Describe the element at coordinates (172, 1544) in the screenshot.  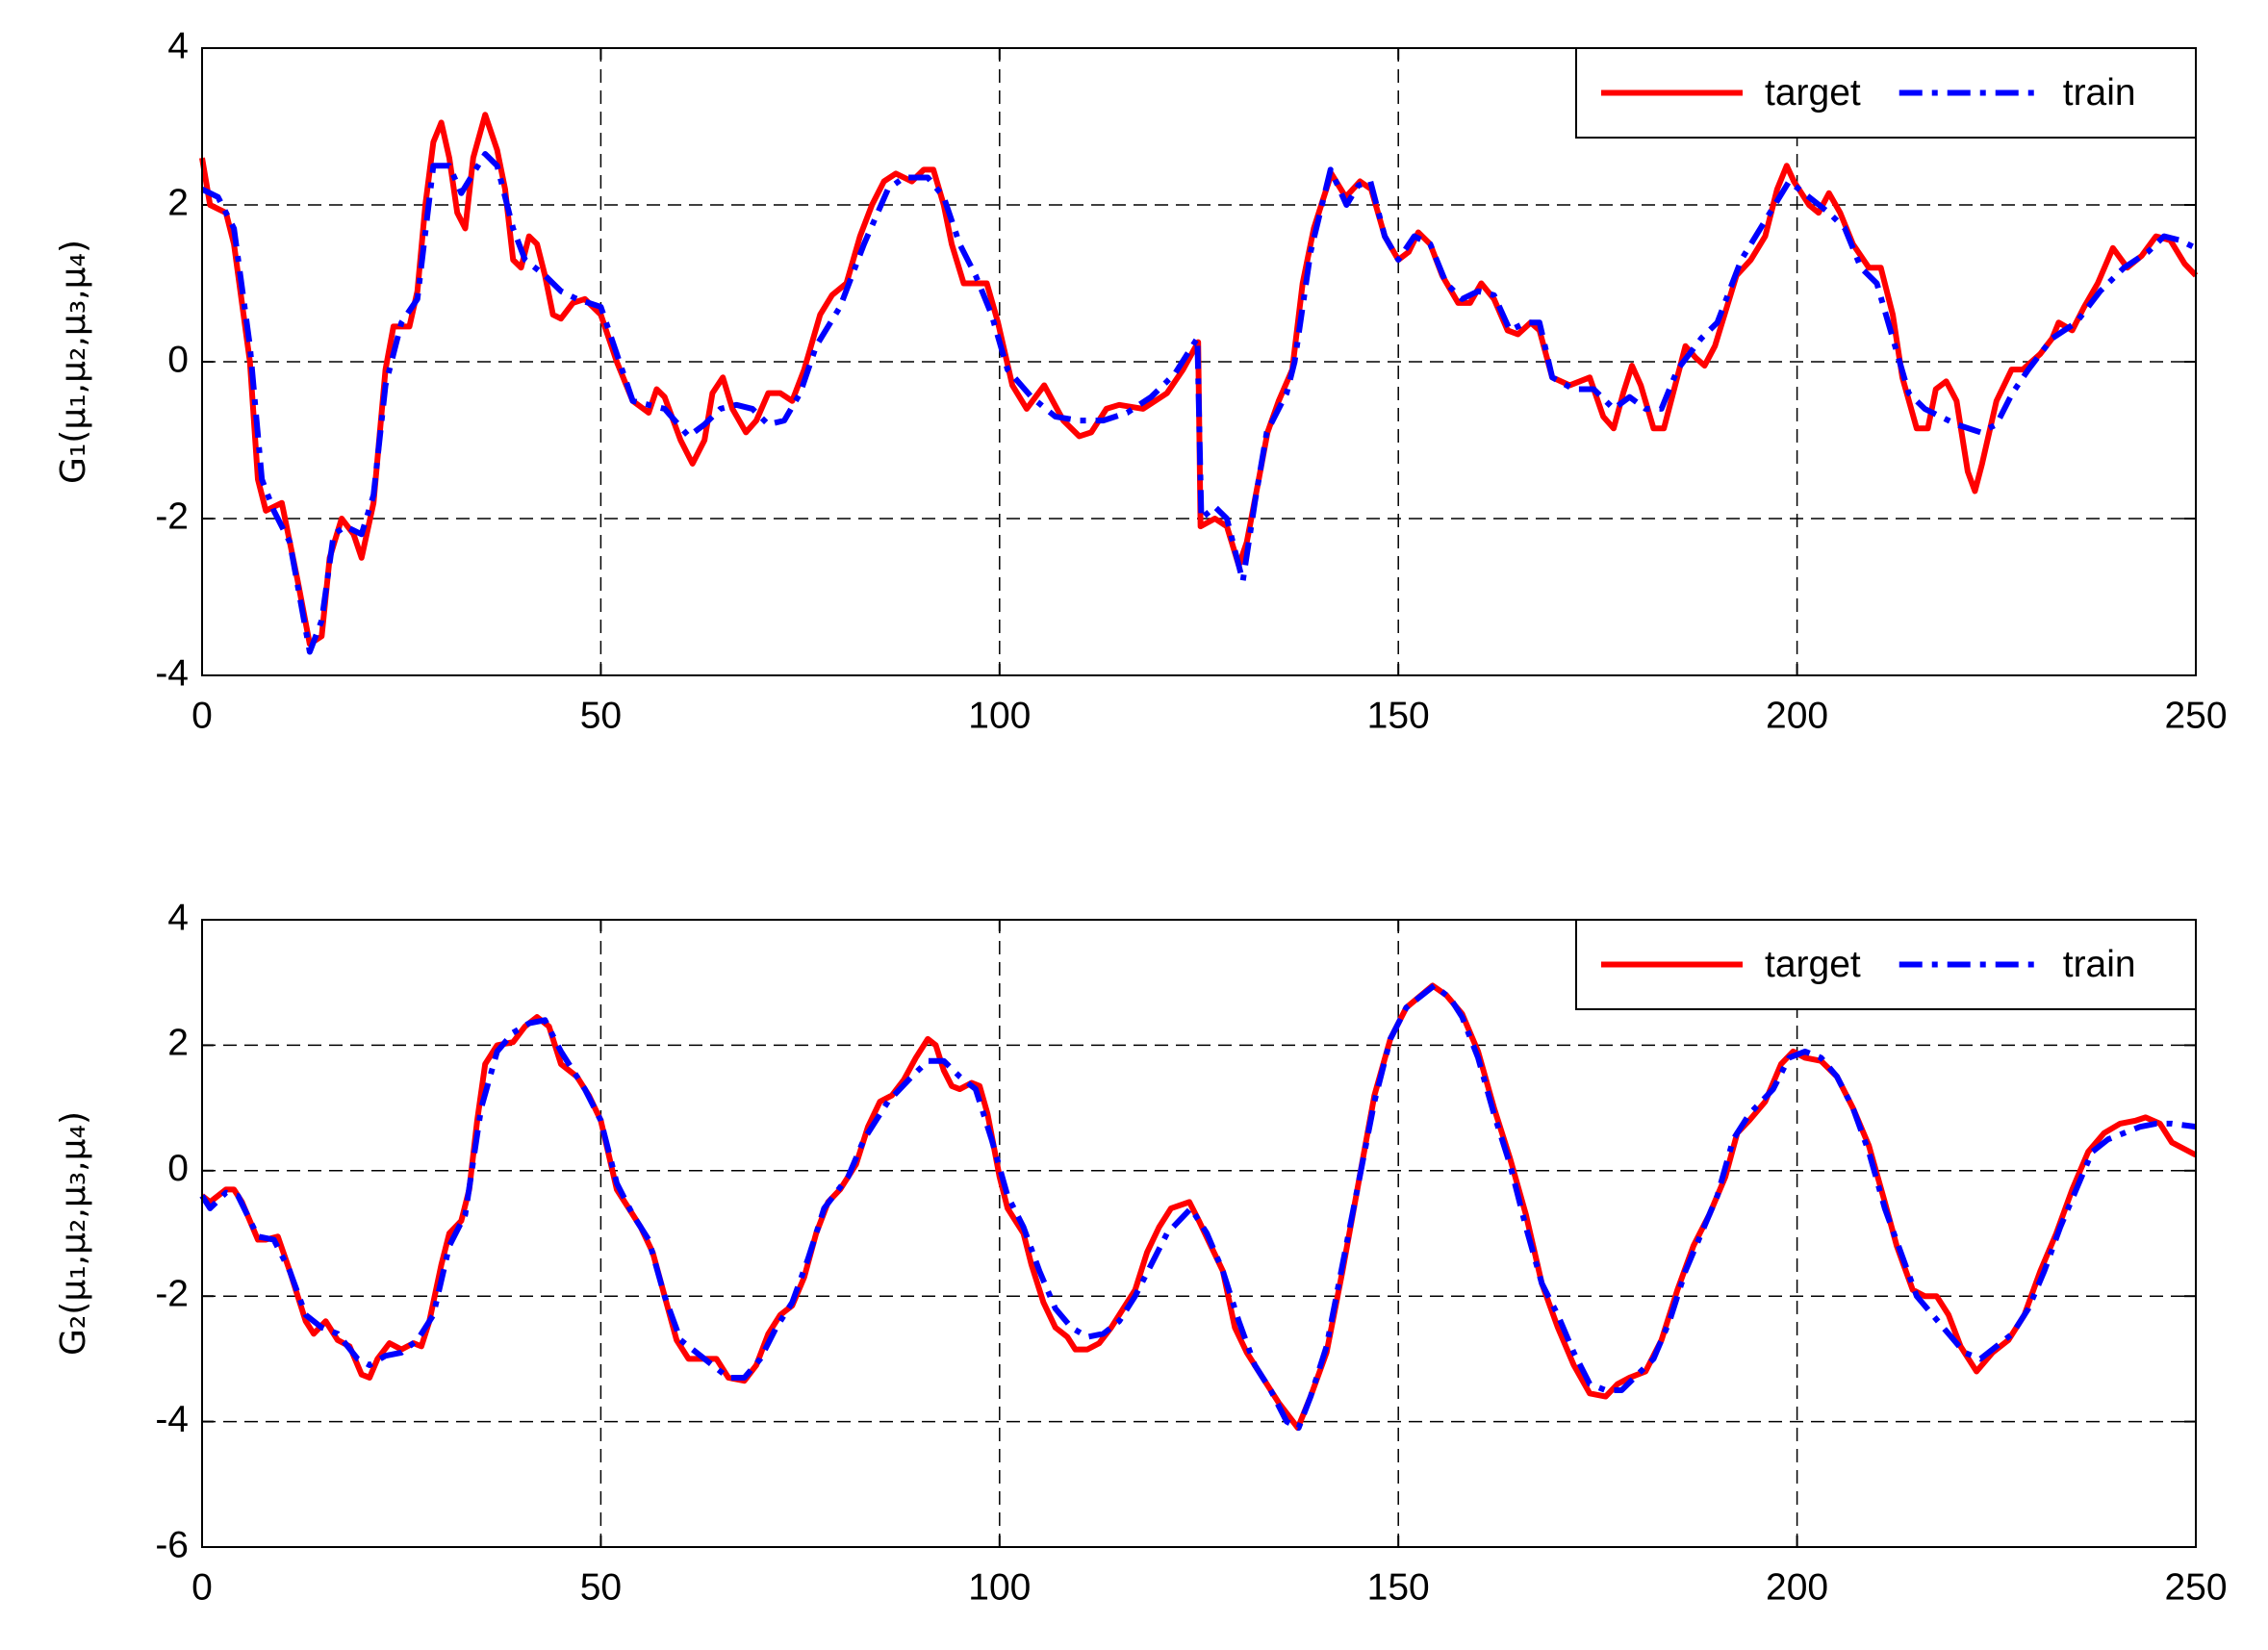
I see `y-tick-label: -6` at that location.